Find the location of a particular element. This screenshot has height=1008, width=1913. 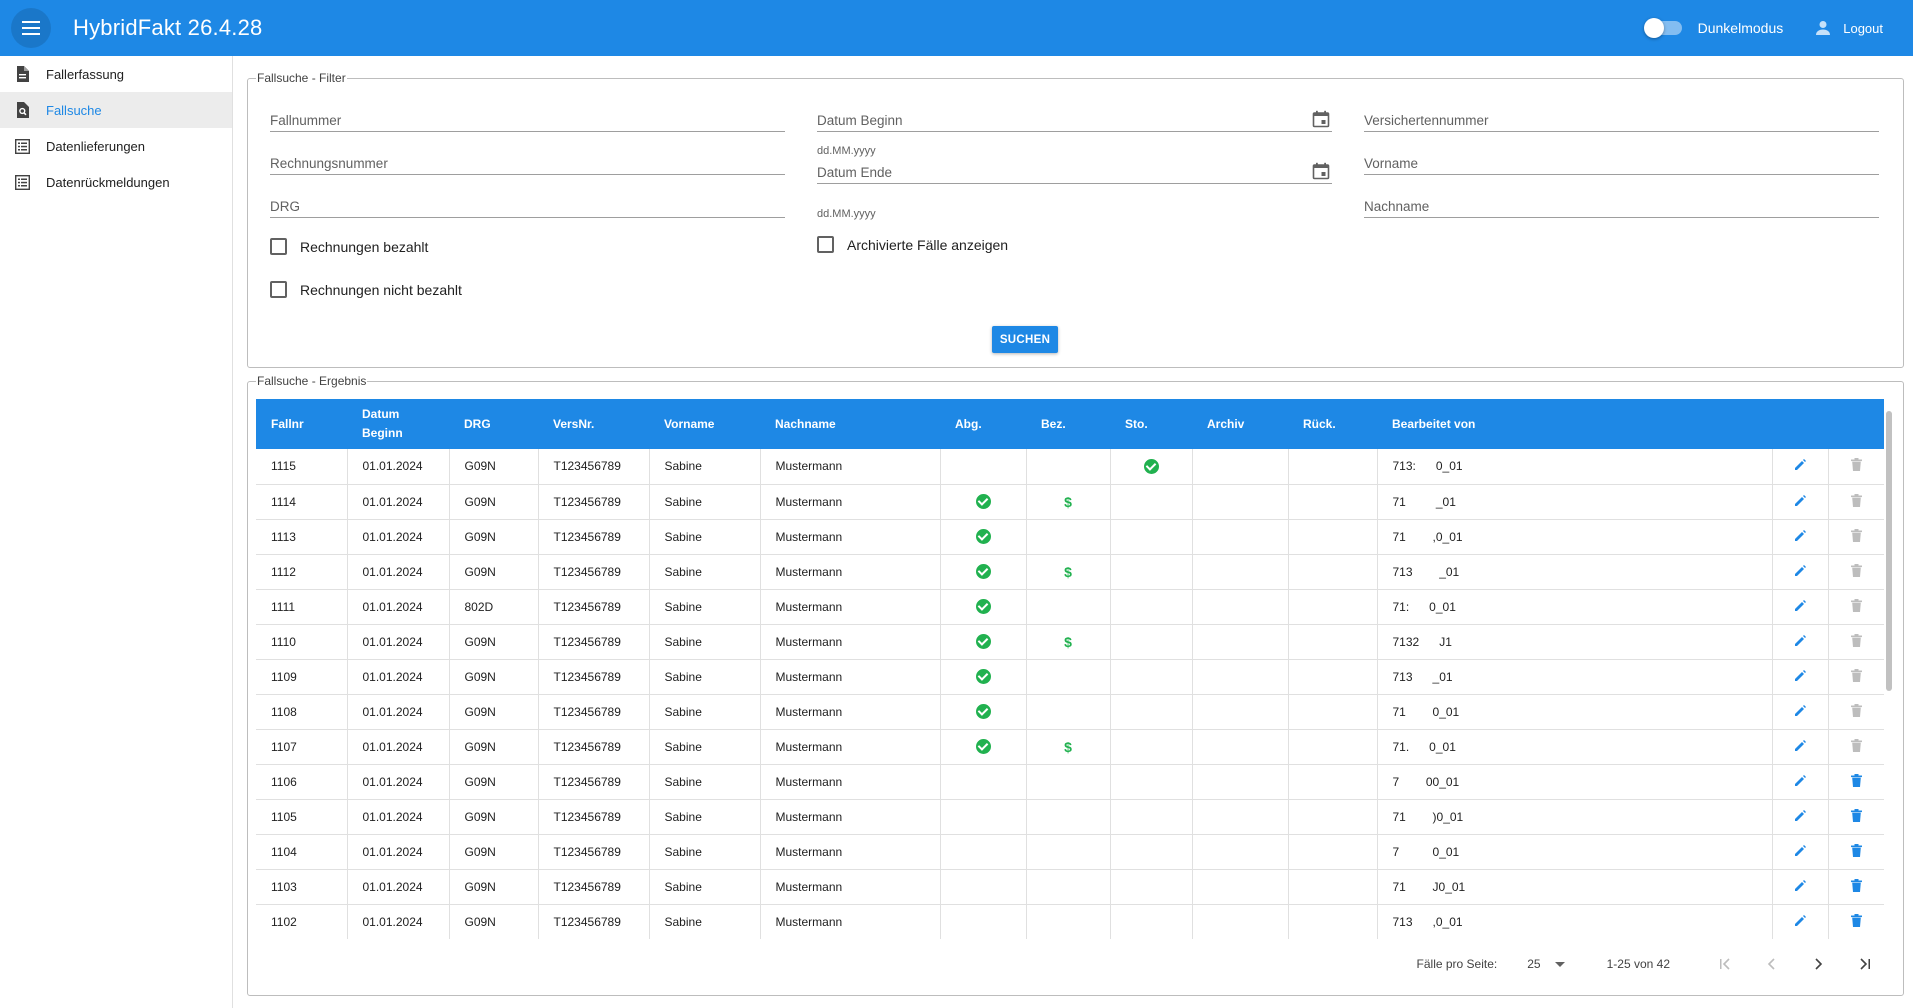

bezahlt-checkbox: Rechnungen bezahlt is located at coordinates (349, 246).